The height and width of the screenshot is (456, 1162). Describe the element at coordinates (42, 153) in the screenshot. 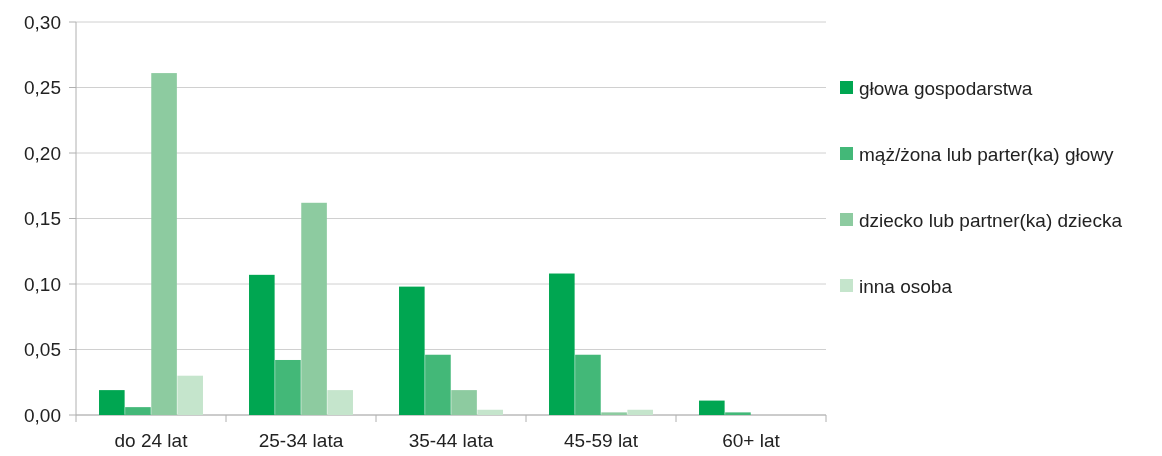

I see `y-tick-label: 0,20` at that location.